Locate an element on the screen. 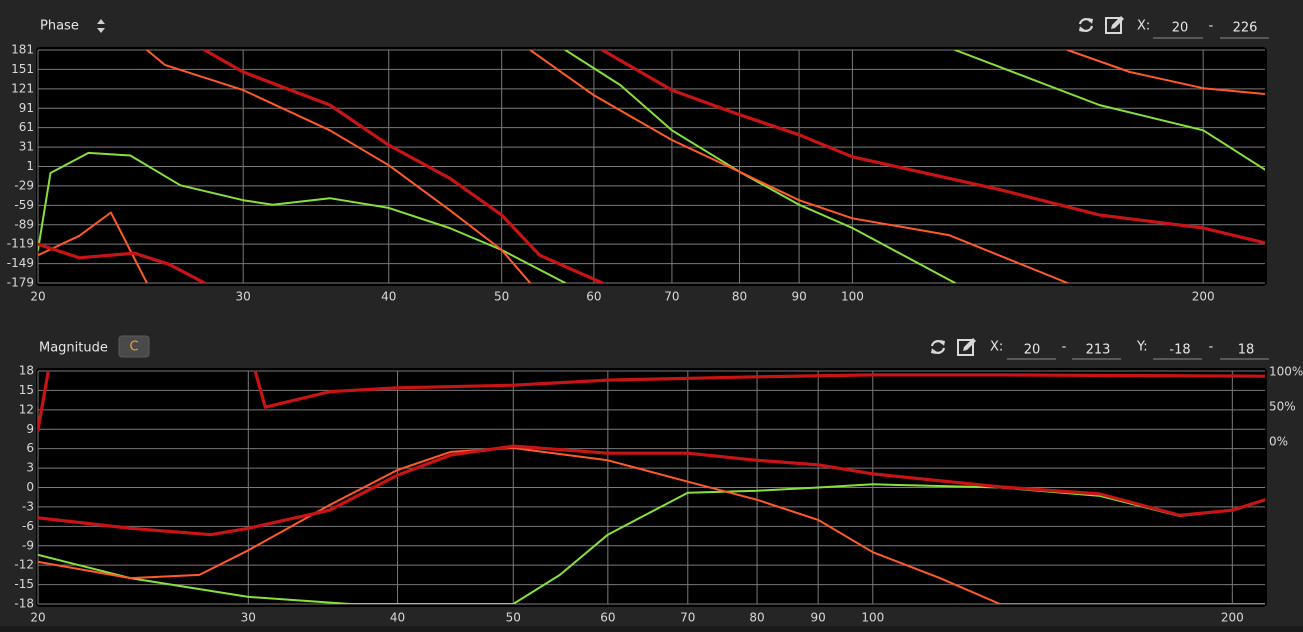 This screenshot has height=632, width=1303. magnitude-title: Magnitude is located at coordinates (73, 348).